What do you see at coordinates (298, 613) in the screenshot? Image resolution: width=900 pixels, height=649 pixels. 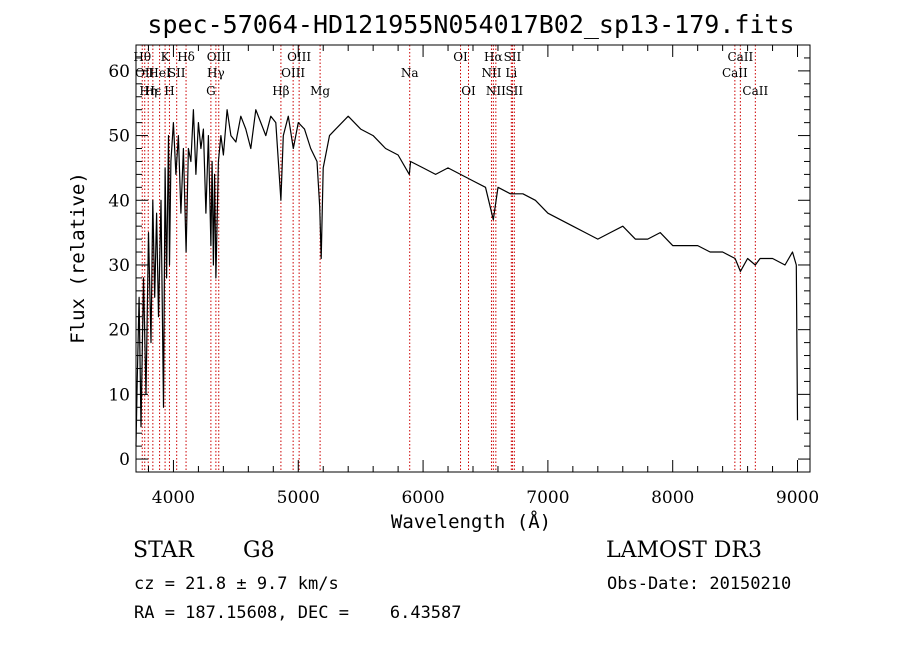 I see `coordinates: RA = 187.15608, DEC = 6.43587` at bounding box center [298, 613].